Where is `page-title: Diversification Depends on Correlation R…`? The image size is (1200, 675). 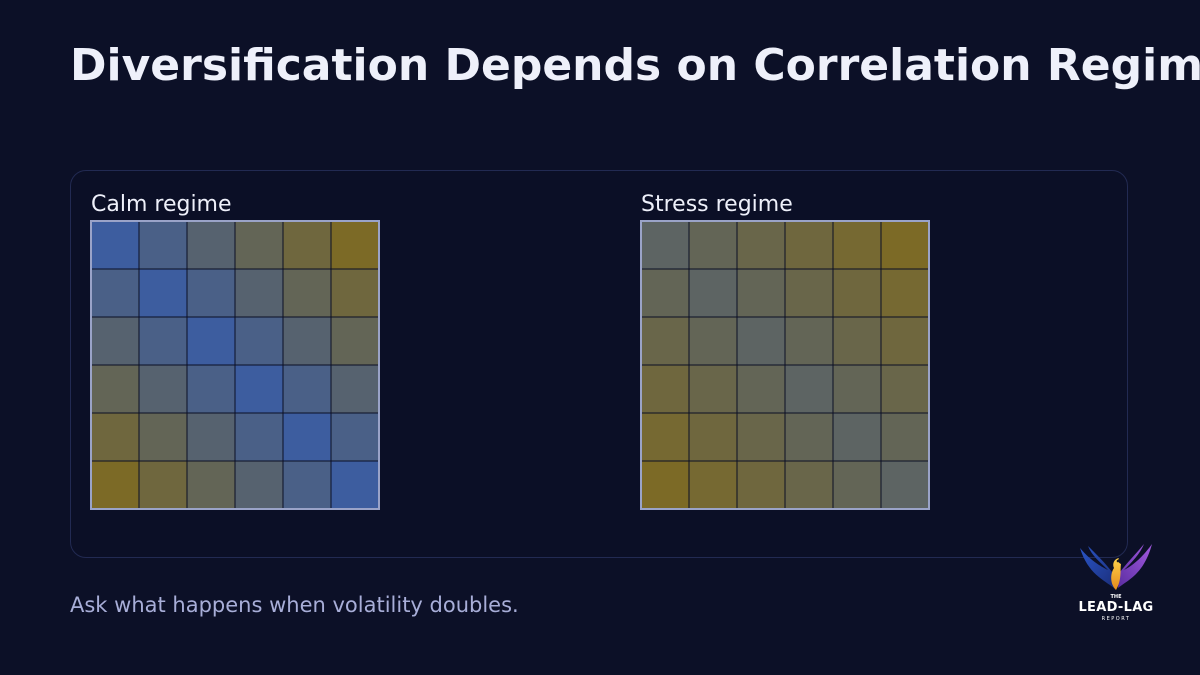 page-title: Diversification Depends on Correlation R… is located at coordinates (635, 65).